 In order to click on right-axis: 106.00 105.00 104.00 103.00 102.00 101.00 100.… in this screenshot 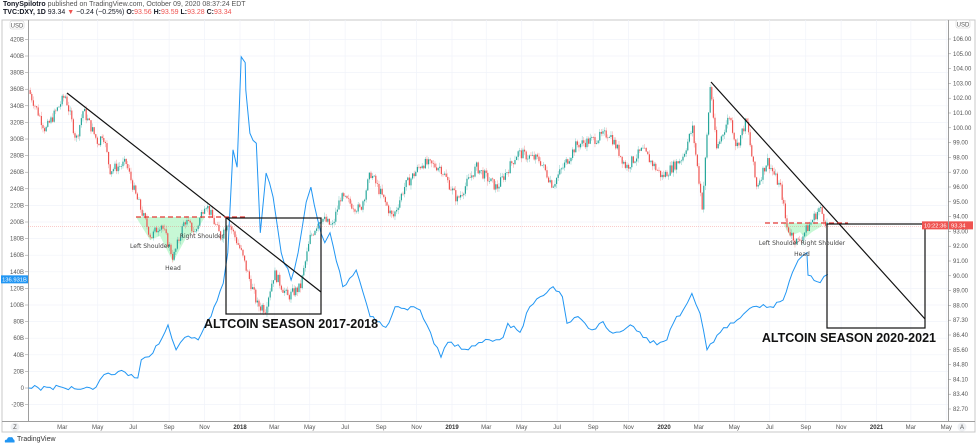, I will do `click(960, 225)`.